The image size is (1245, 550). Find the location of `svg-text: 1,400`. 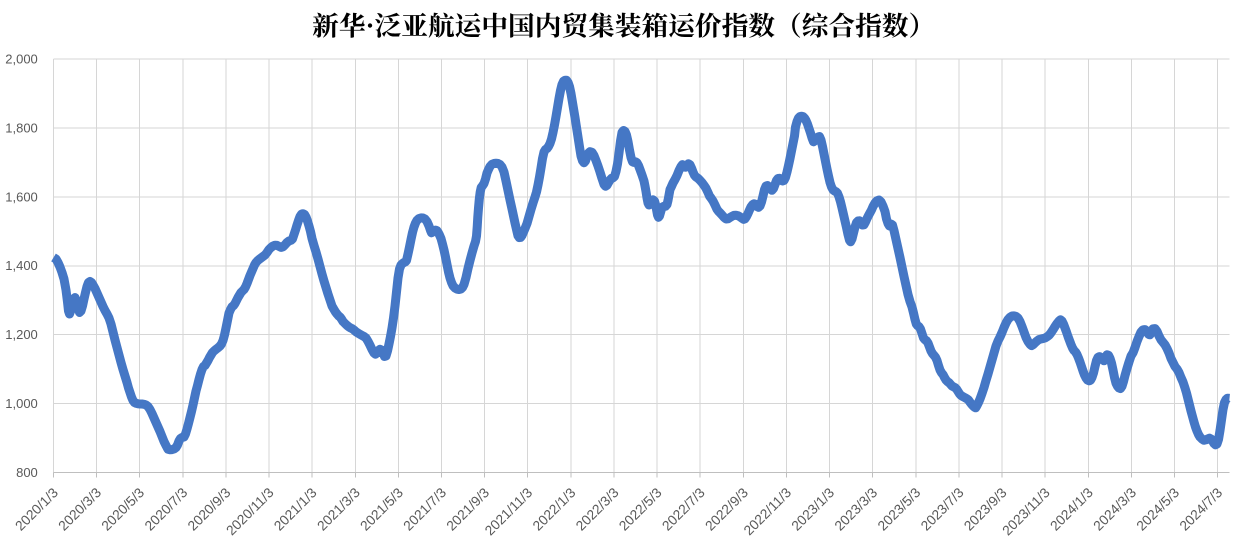

svg-text: 1,400 is located at coordinates (21, 265).